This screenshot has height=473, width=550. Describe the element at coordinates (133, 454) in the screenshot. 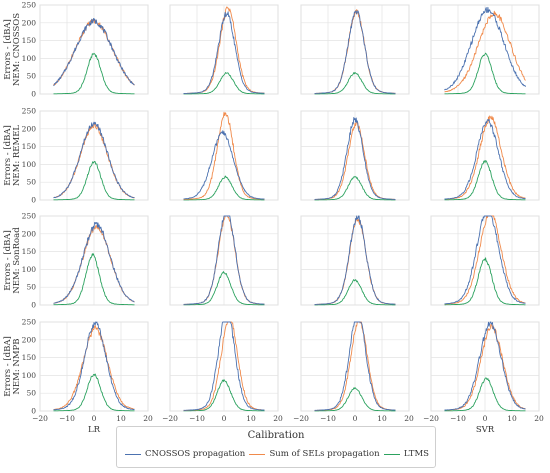

I see `legend-swatch-blue` at that location.